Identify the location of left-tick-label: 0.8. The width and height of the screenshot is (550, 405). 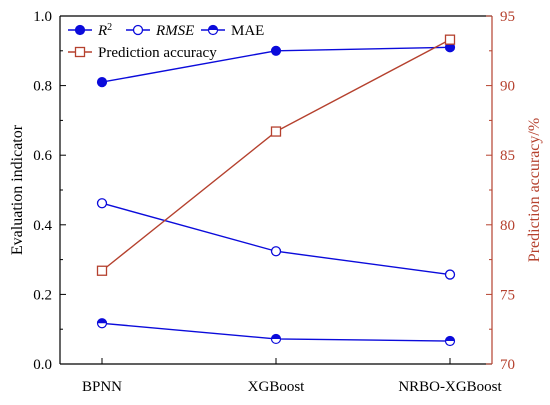
(42, 87).